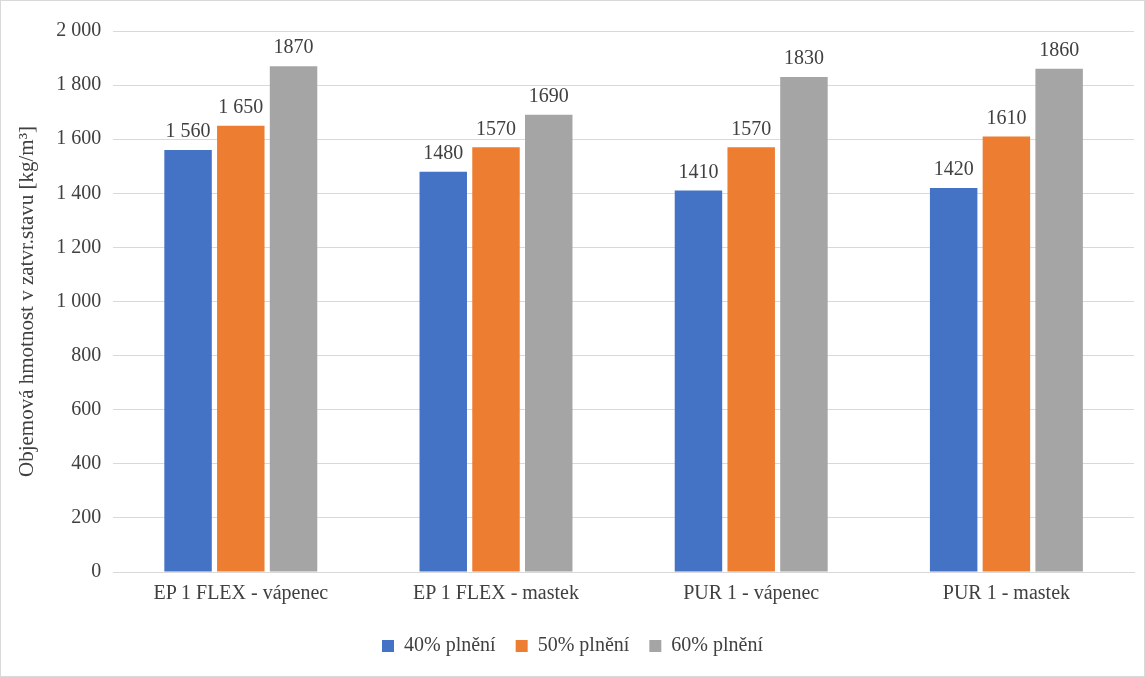 This screenshot has height=677, width=1145. I want to click on legend-label: 40% plnění, so click(450, 645).